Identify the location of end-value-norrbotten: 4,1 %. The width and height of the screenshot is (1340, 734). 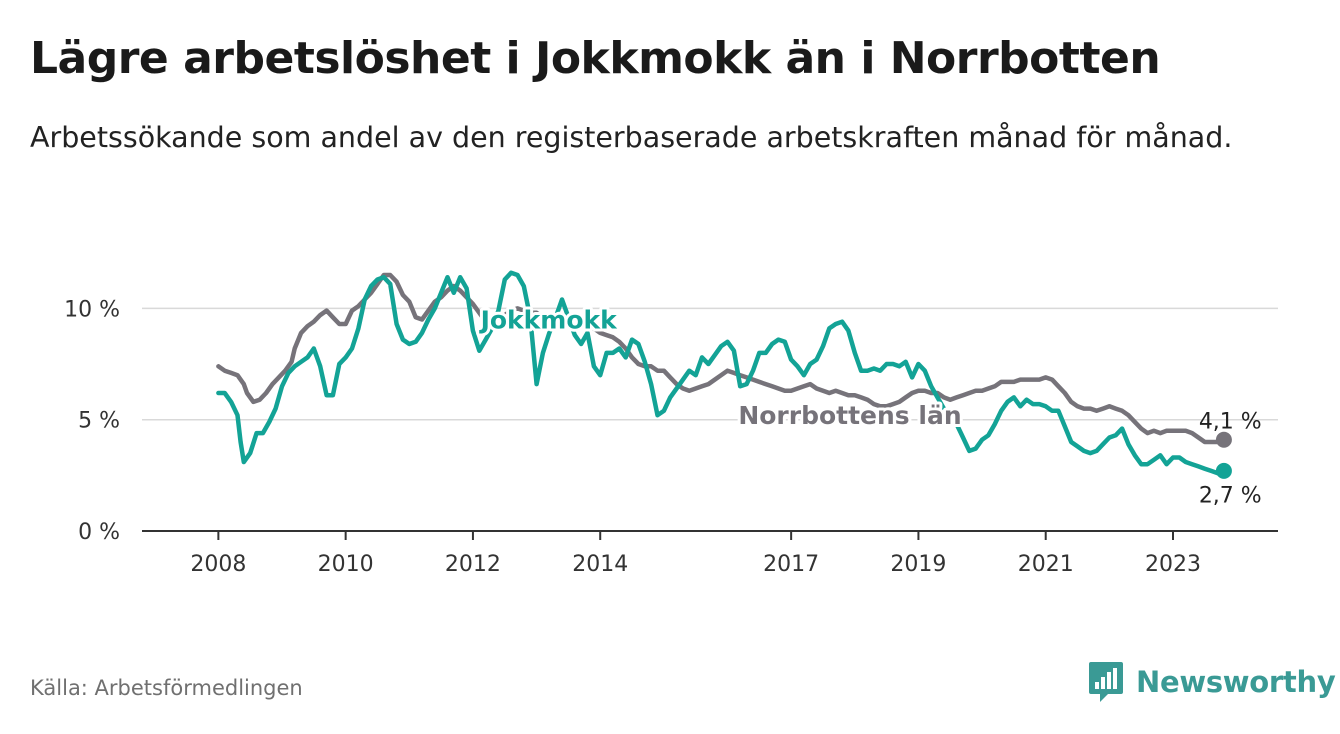
(1230, 422).